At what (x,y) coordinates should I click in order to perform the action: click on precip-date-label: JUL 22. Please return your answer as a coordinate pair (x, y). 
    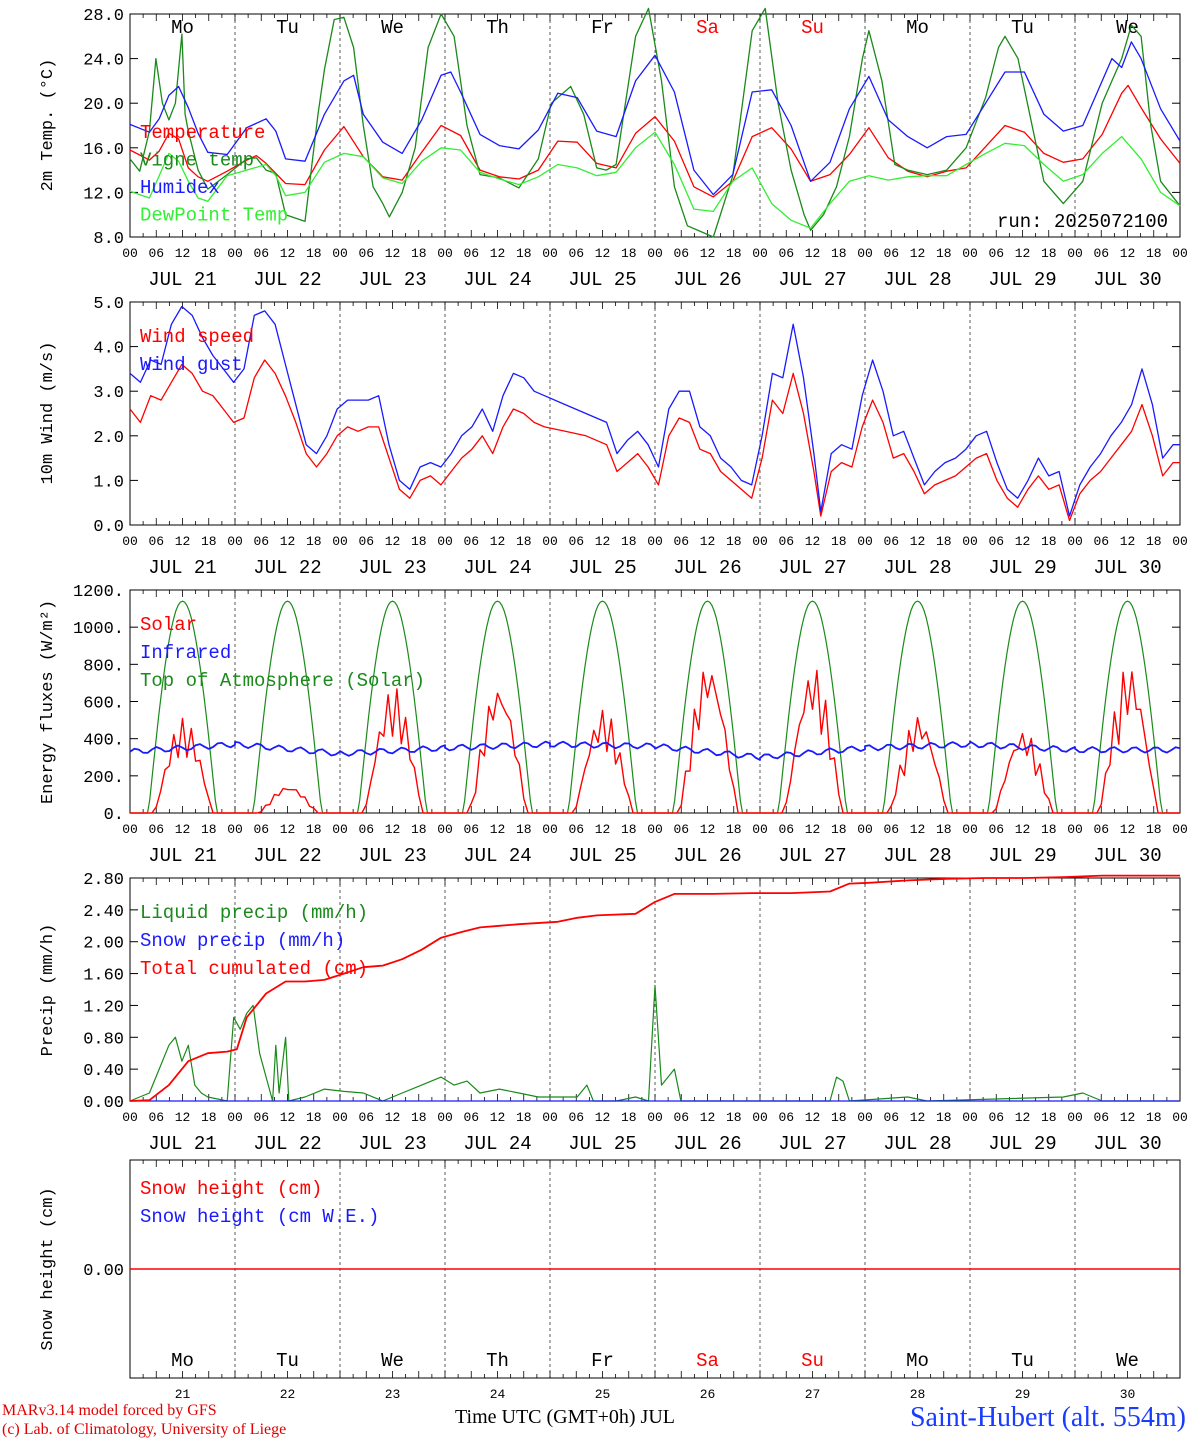
    Looking at the image, I should click on (287, 1144).